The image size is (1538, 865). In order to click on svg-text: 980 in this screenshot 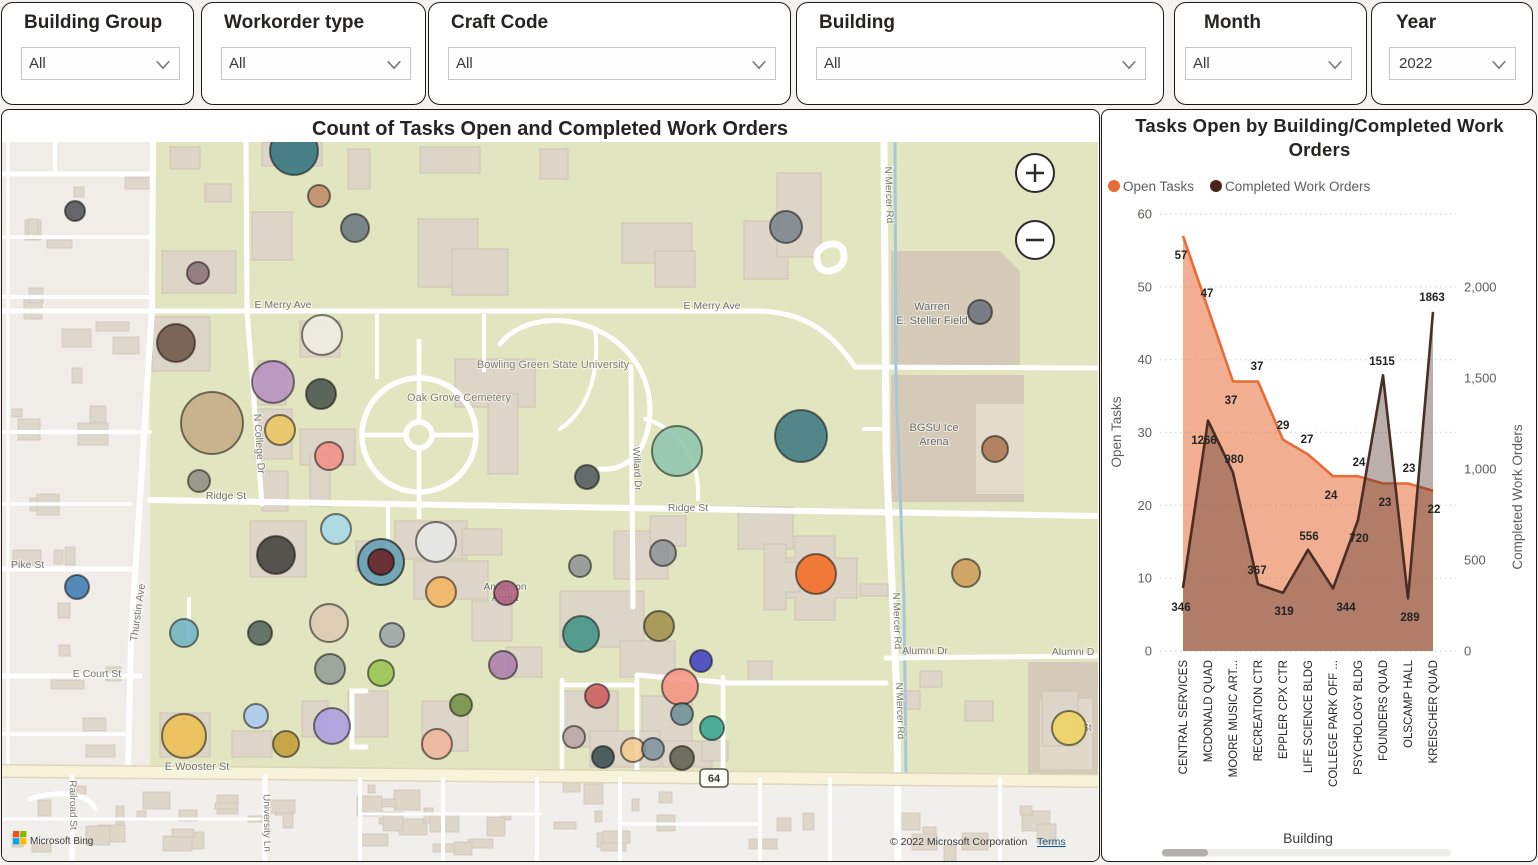, I will do `click(1233, 460)`.